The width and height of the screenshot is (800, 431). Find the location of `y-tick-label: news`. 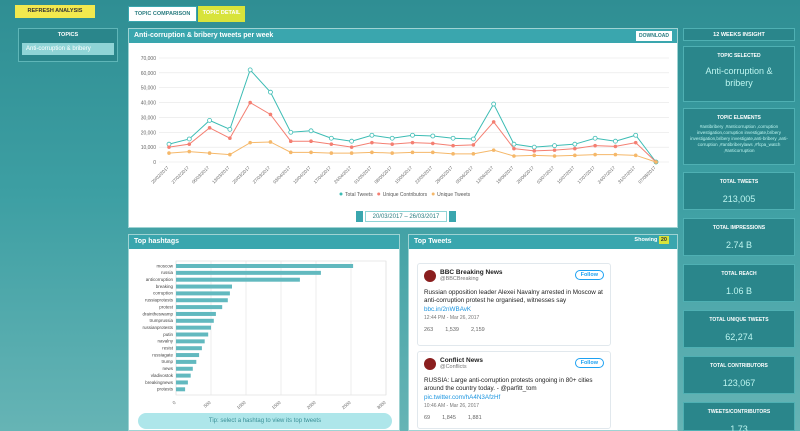

y-tick-label: news is located at coordinates (167, 368).